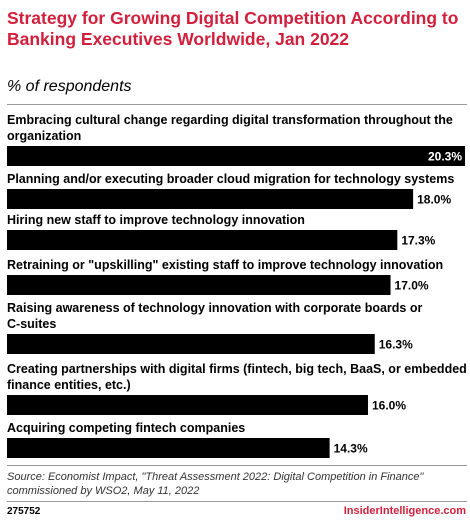 This screenshot has height=522, width=470. I want to click on value-label: 20.3%, so click(445, 157).